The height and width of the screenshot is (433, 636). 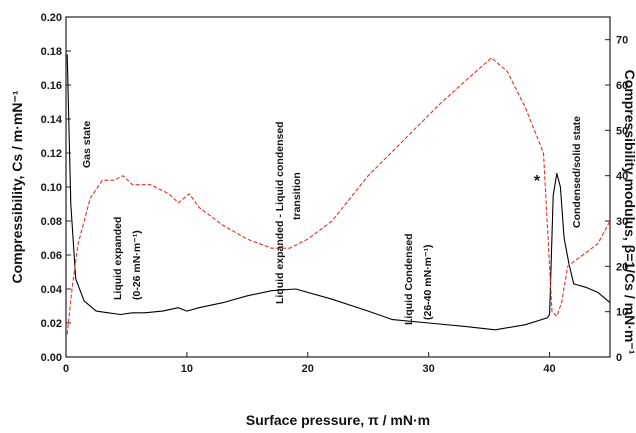 What do you see at coordinates (51, 154) in the screenshot?
I see `y-left-tick-label: 0.12` at bounding box center [51, 154].